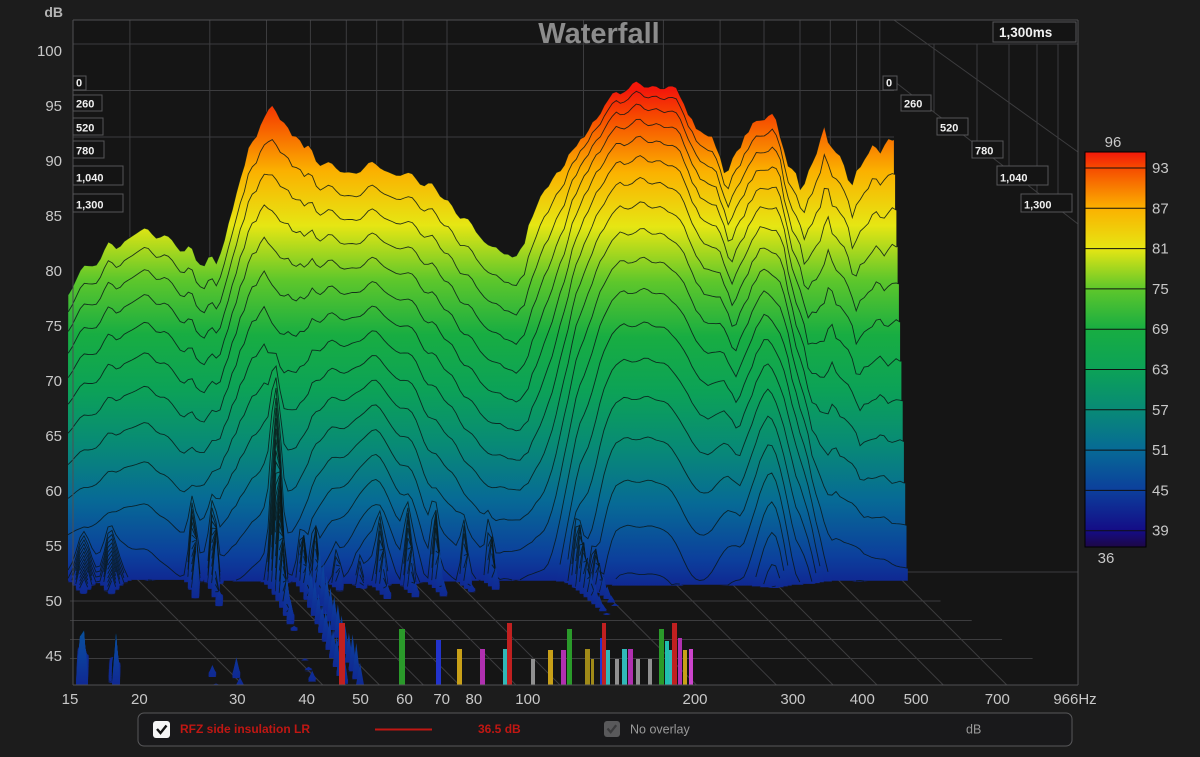 The image size is (1200, 757). What do you see at coordinates (53, 161) in the screenshot?
I see `svg-text: 90` at bounding box center [53, 161].